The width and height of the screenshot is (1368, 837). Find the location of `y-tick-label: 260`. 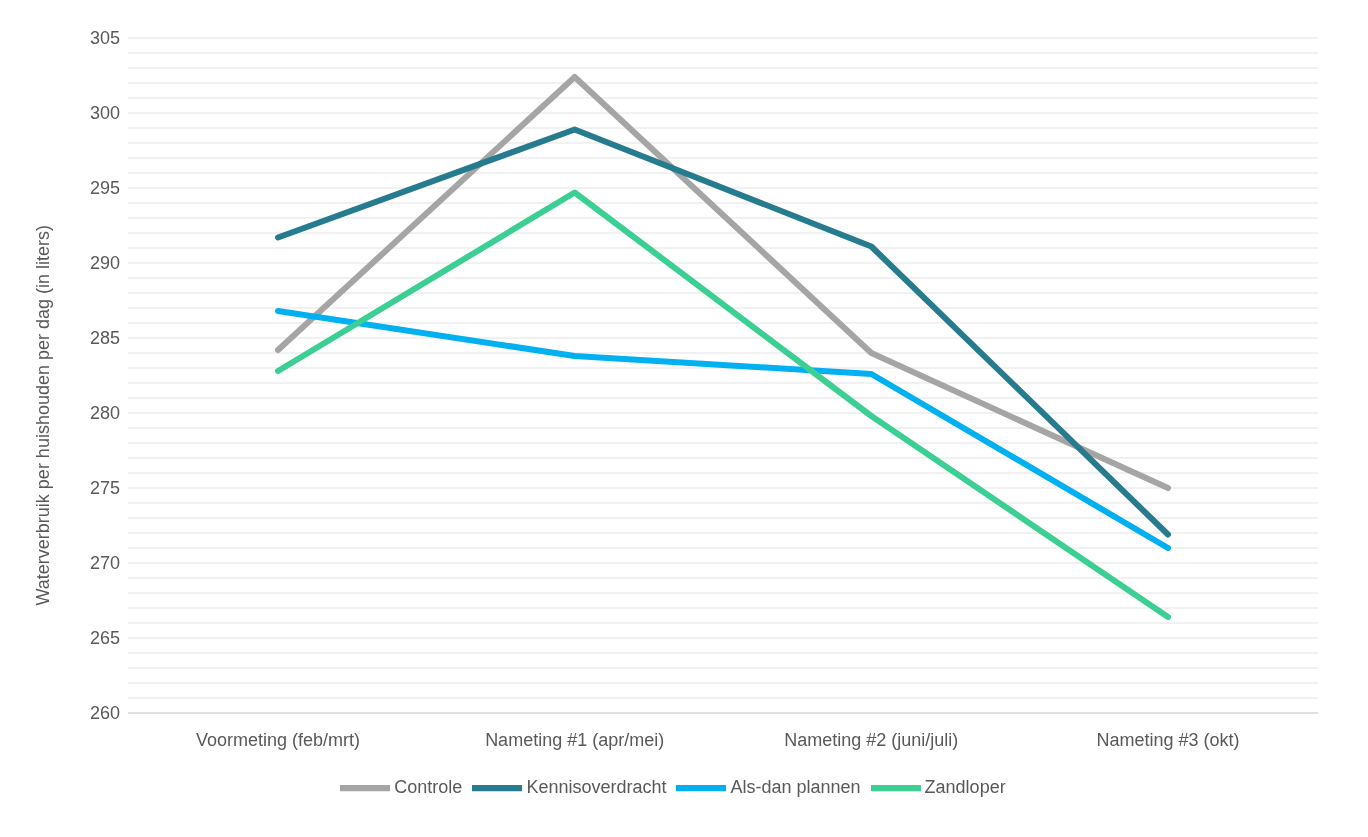

y-tick-label: 260 is located at coordinates (104, 713).